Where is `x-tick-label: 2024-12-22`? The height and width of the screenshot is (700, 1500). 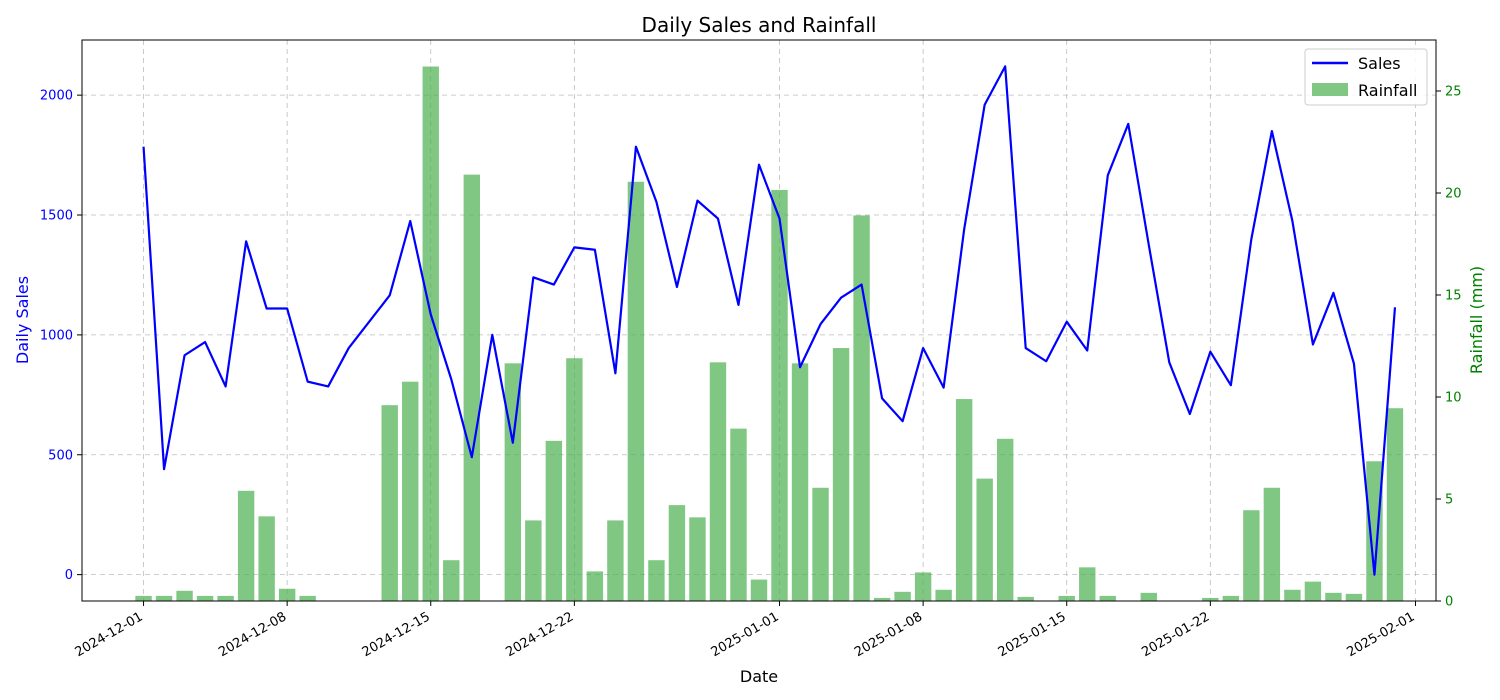 x-tick-label: 2024-12-22 is located at coordinates (539, 634).